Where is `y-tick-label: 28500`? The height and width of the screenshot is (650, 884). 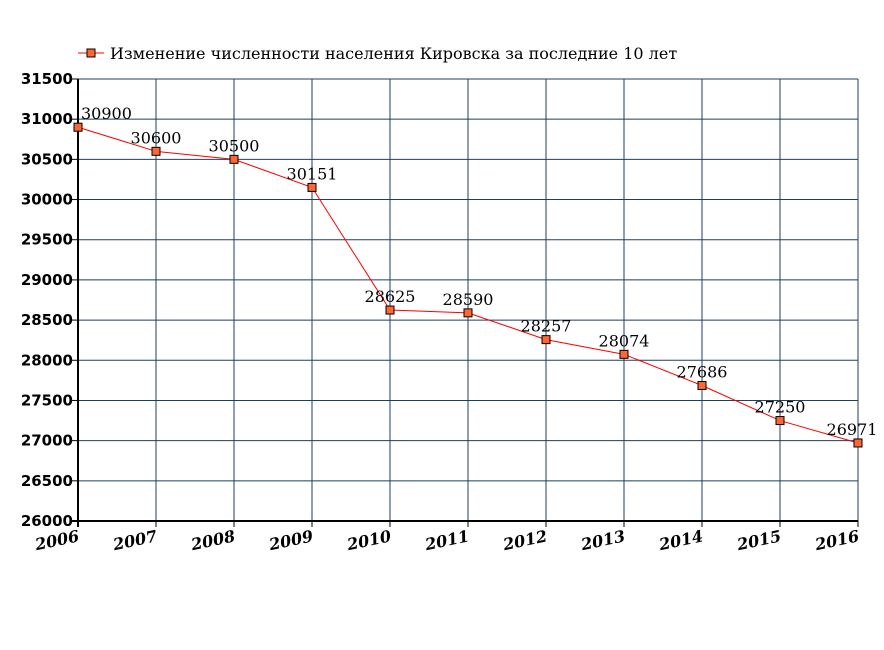 y-tick-label: 28500 is located at coordinates (47, 320).